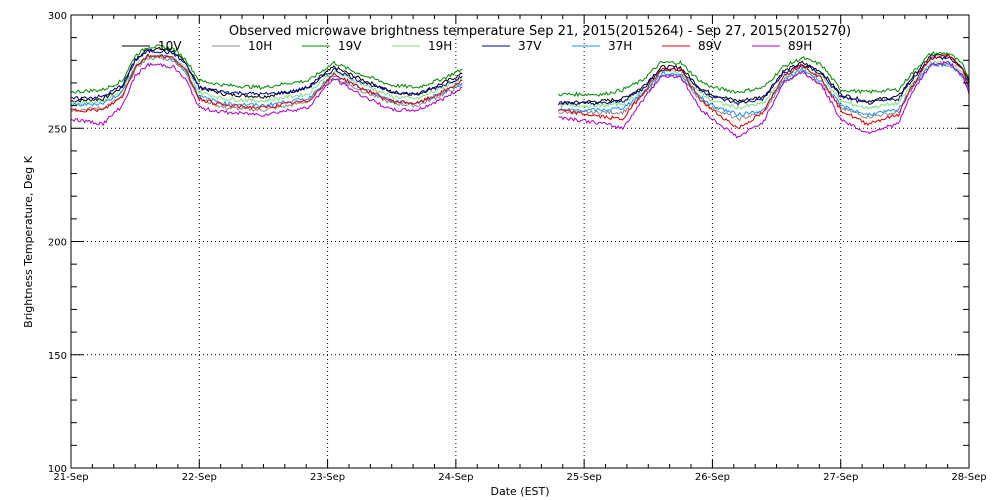  I want to click on legend-label-10v: 10V, so click(170, 46).